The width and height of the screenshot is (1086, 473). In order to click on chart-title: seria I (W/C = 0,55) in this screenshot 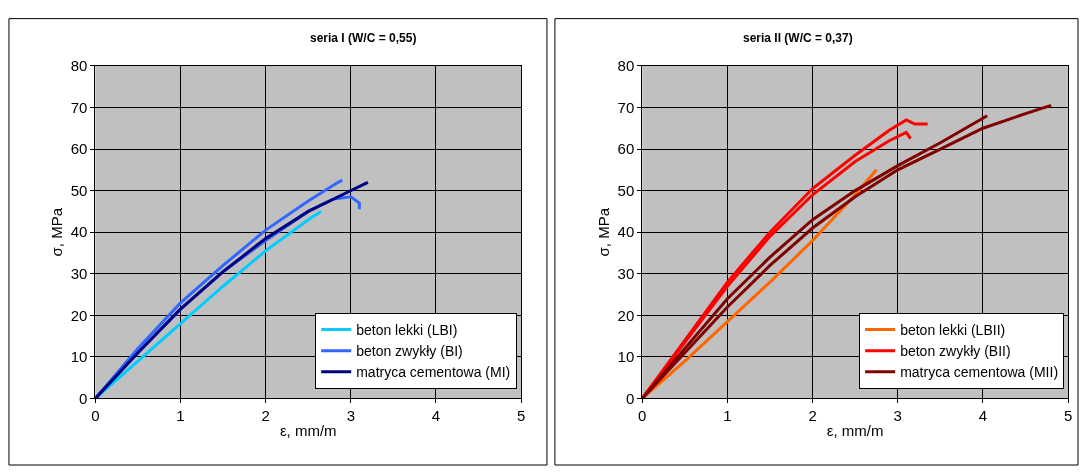, I will do `click(363, 38)`.